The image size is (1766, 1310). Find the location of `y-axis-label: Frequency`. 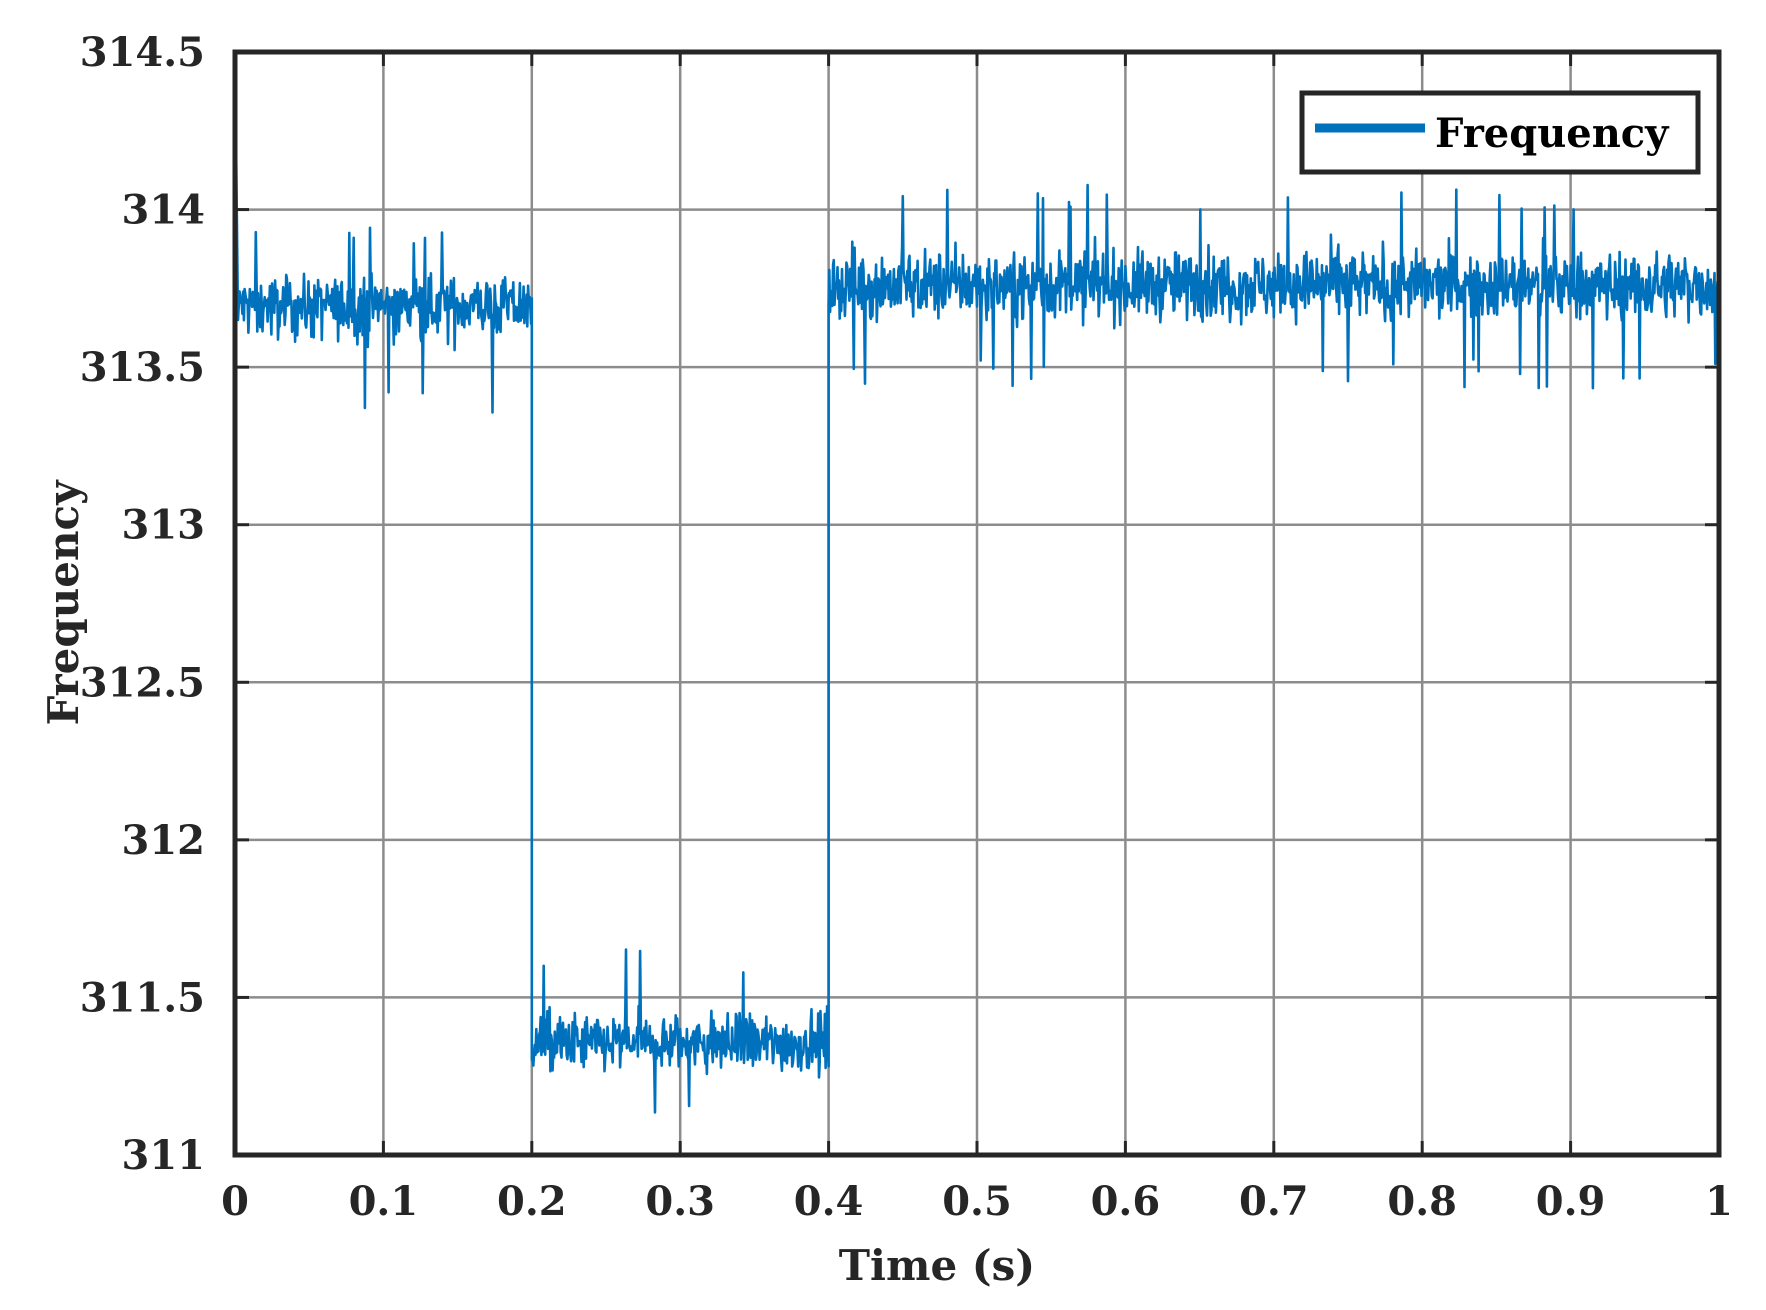

y-axis-label: Frequency is located at coordinates (63, 602).